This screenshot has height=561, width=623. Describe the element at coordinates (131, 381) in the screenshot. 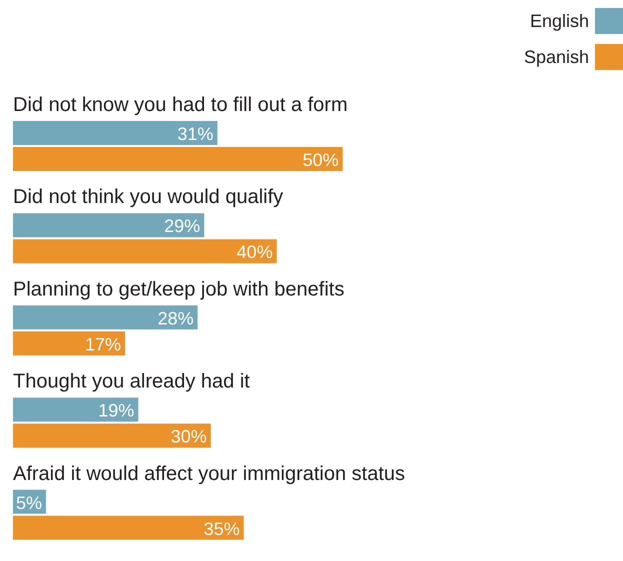

I see `y-tick-label: Thought you already had it` at that location.